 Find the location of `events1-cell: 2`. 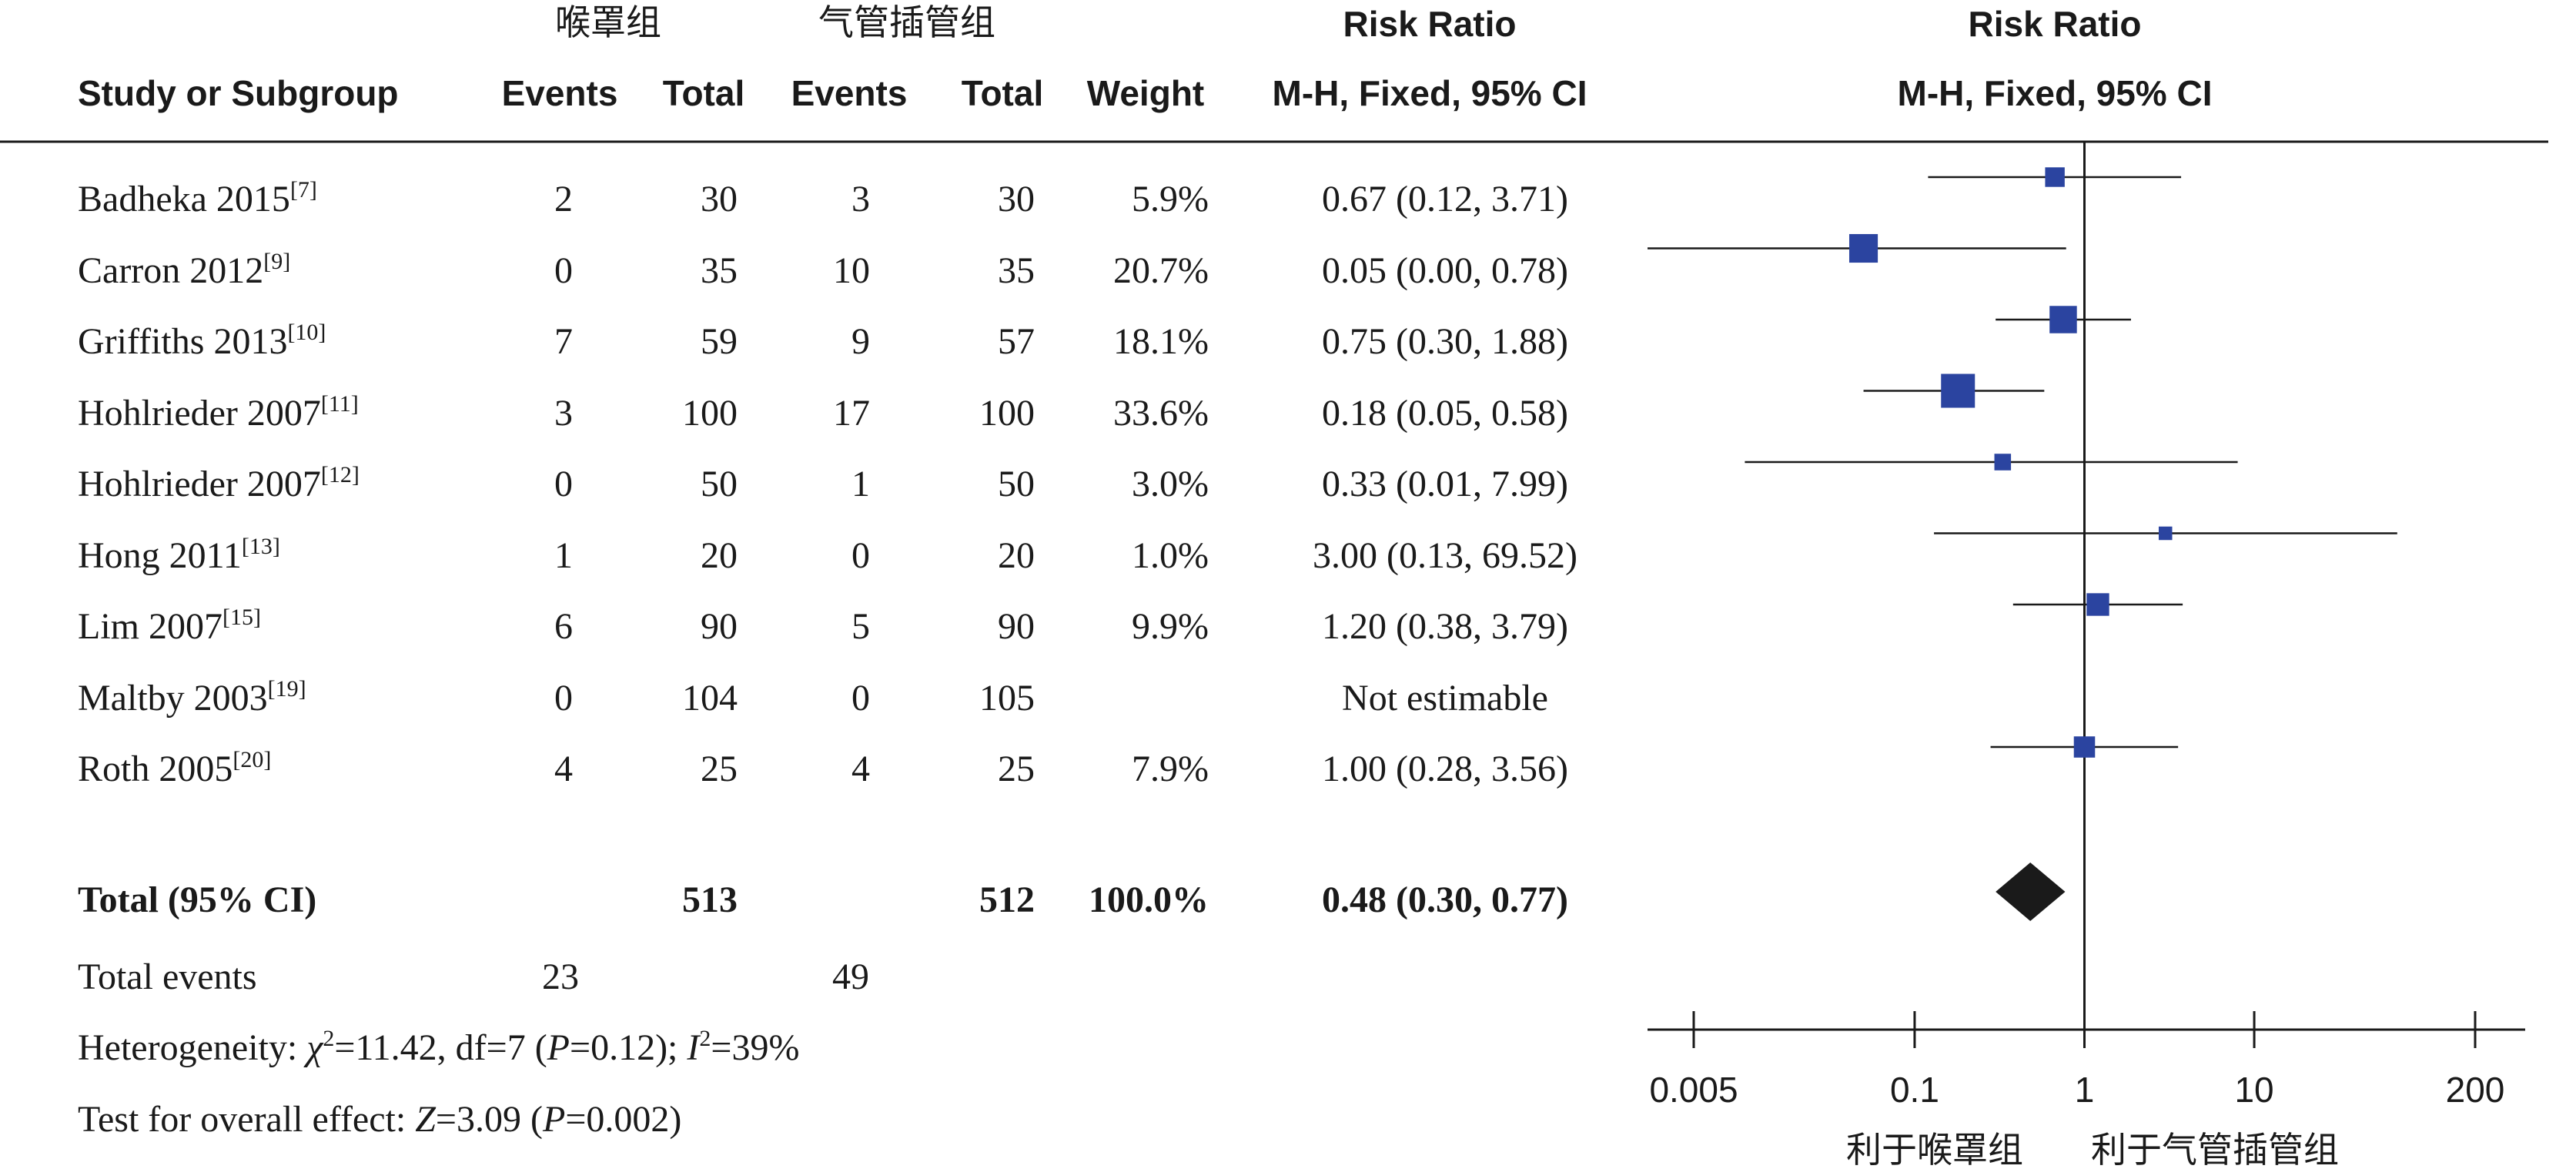

events1-cell: 2 is located at coordinates (564, 199).